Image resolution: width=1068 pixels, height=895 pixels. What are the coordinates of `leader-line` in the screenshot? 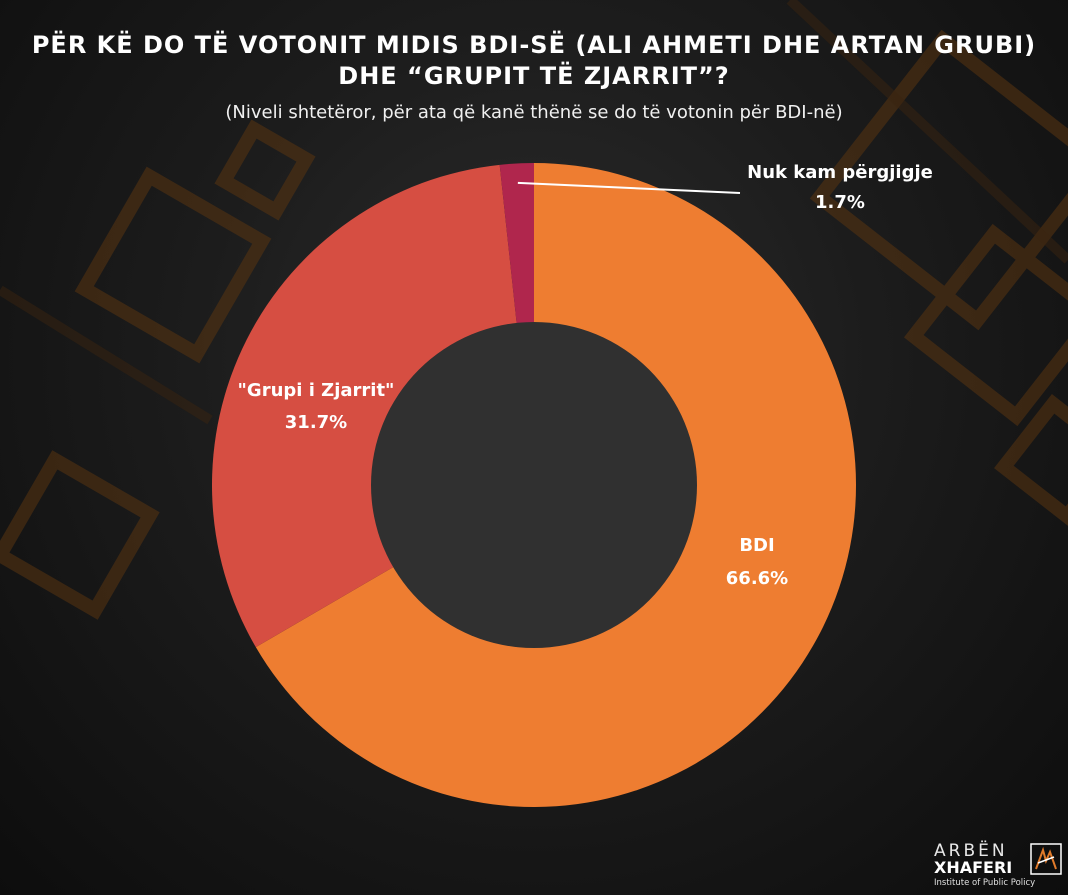 It's located at (629, 187).